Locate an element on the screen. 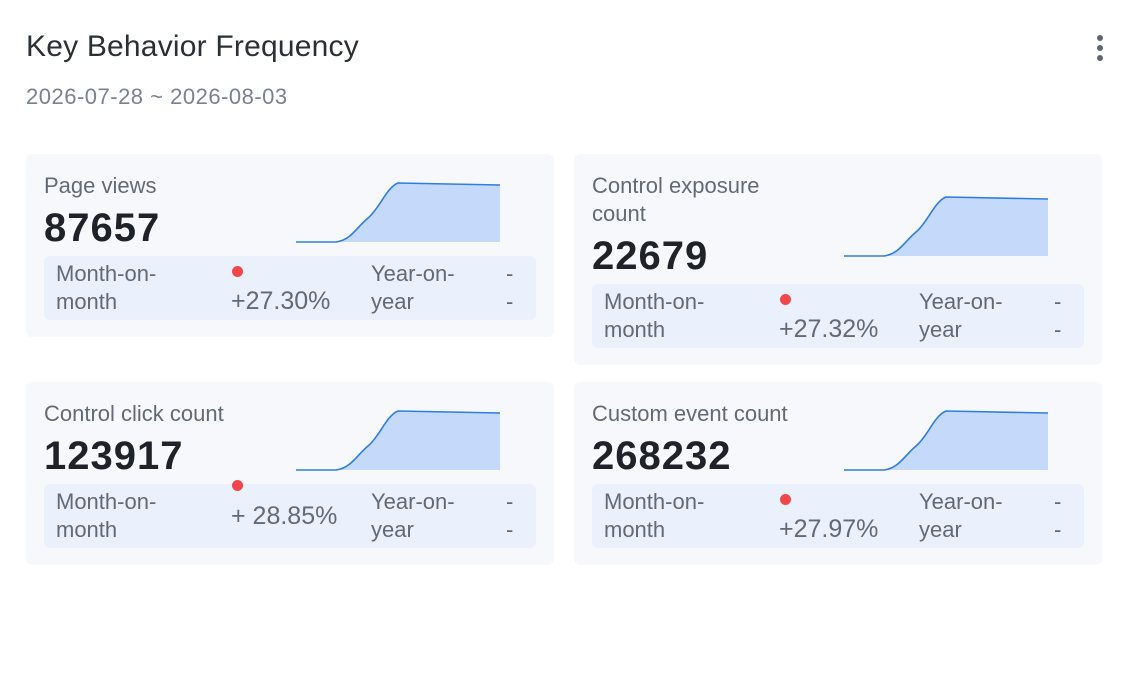 The image size is (1146, 686). comparison-panel: Month-on-month +27.32% Year-on-year - - is located at coordinates (838, 316).